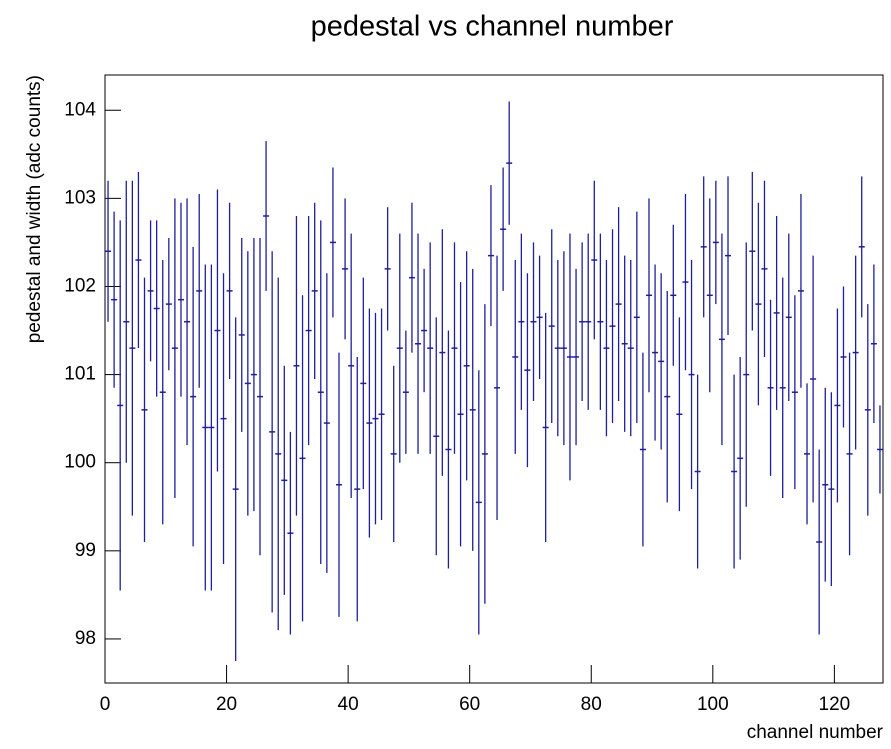  I want to click on y-tick-label: 102, so click(80, 285).